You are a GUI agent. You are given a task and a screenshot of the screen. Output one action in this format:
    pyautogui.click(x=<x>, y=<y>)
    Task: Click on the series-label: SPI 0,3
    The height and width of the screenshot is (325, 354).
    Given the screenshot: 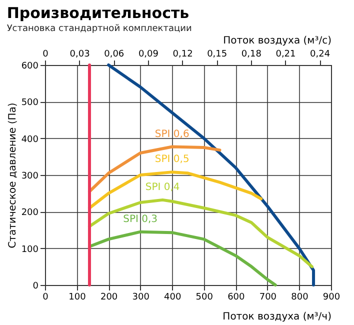 What is the action you would take?
    pyautogui.click(x=140, y=219)
    